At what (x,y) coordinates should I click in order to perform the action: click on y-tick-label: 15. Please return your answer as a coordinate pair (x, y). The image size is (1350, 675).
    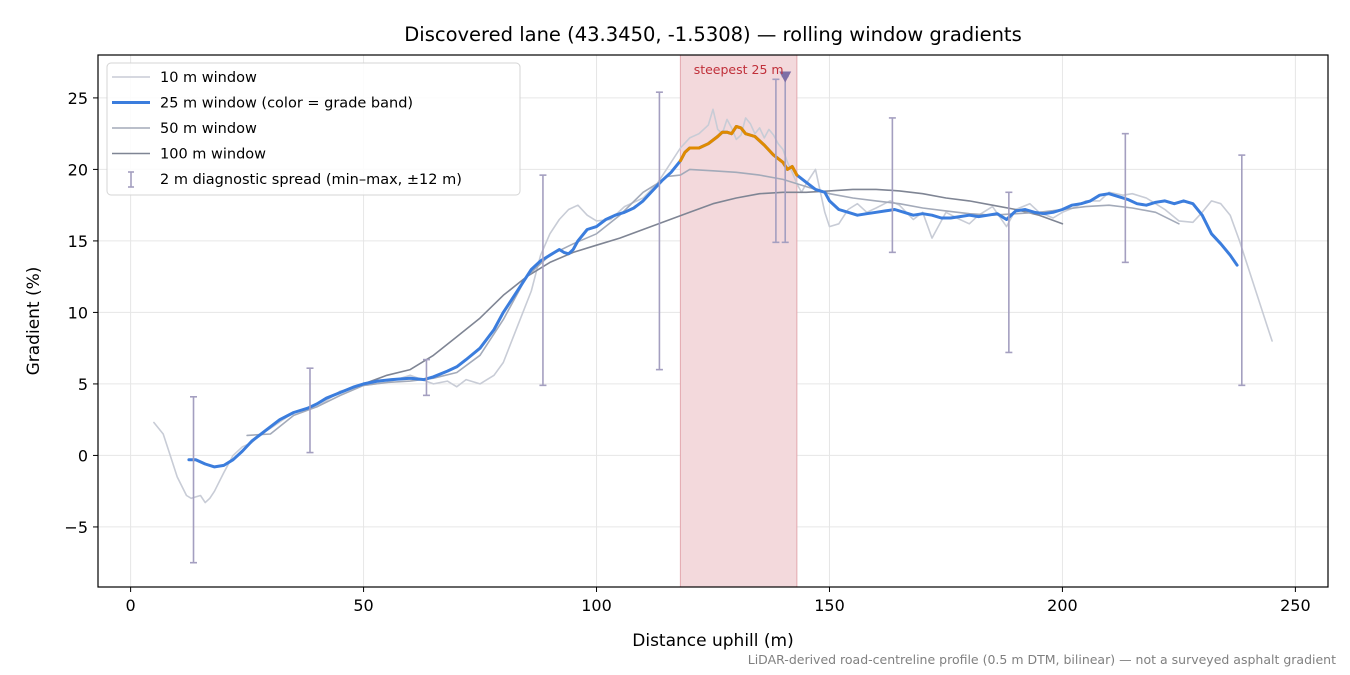
    Looking at the image, I should click on (78, 241).